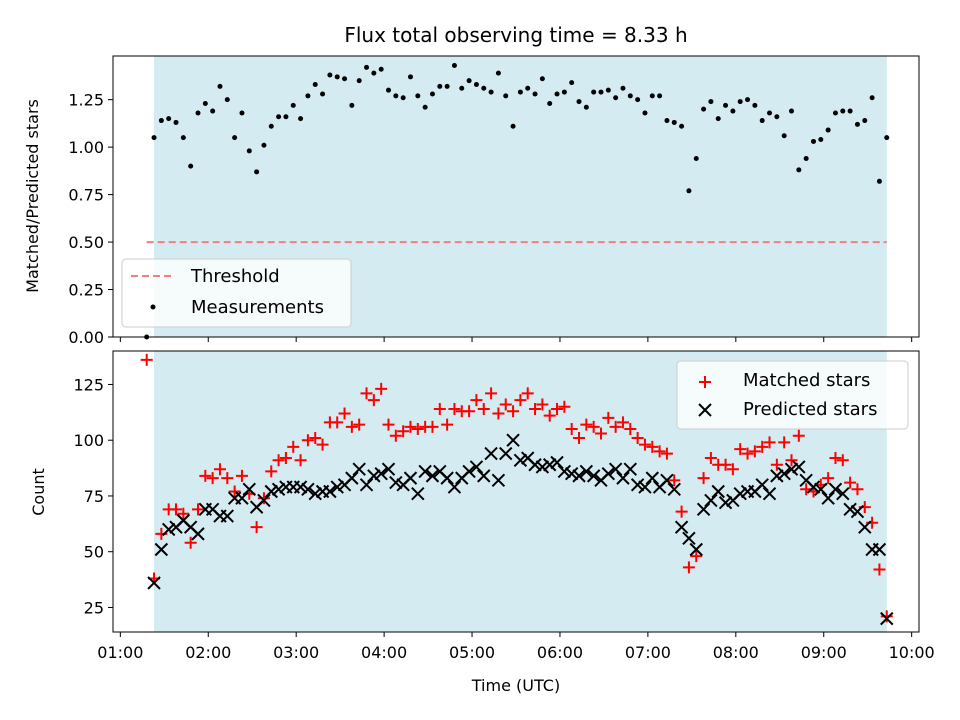 This screenshot has height=720, width=960. Describe the element at coordinates (88, 384) in the screenshot. I see `y-tick-label: 125` at that location.